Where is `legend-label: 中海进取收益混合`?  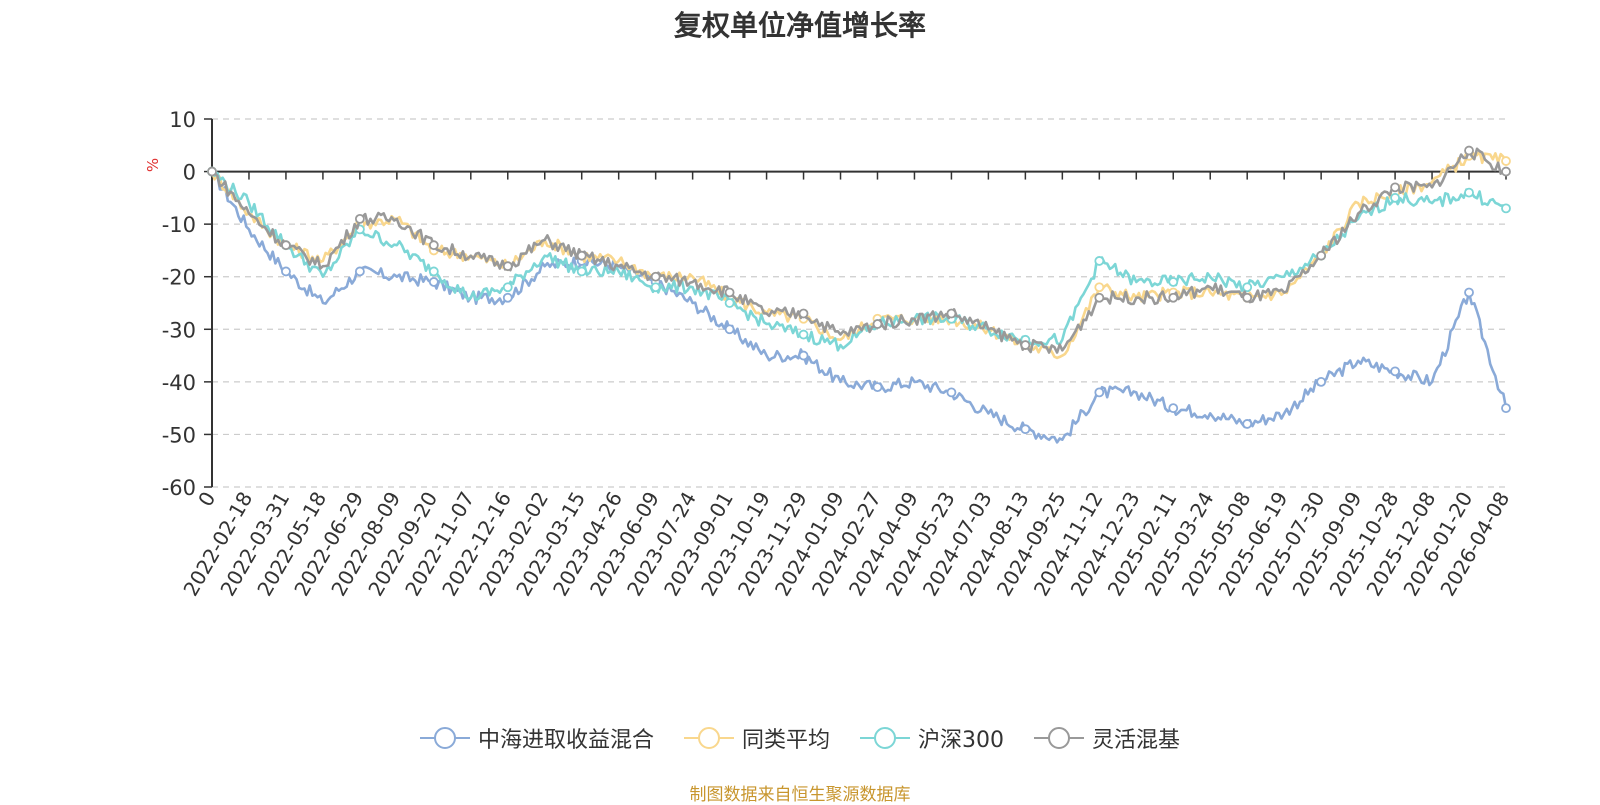 legend-label: 中海进取收益混合 is located at coordinates (565, 740).